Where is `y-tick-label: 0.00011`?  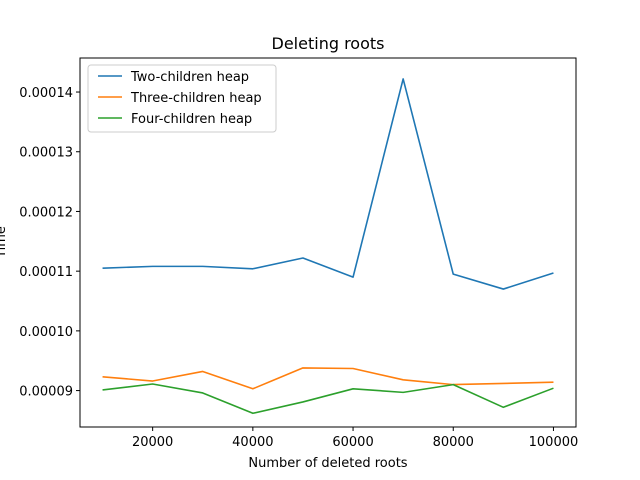 y-tick-label: 0.00011 is located at coordinates (46, 272).